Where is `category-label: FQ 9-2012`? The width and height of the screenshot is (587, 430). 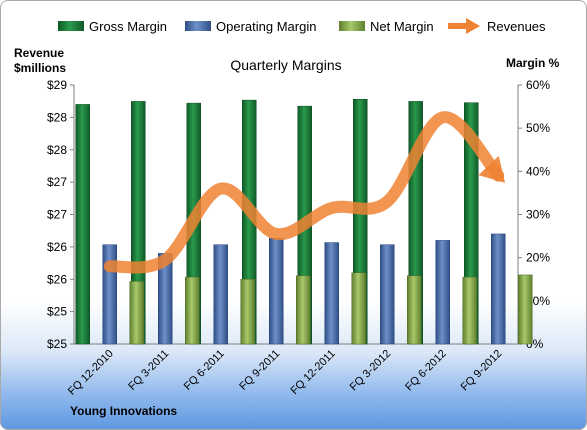
category-label: FQ 9-2012 is located at coordinates (482, 371).